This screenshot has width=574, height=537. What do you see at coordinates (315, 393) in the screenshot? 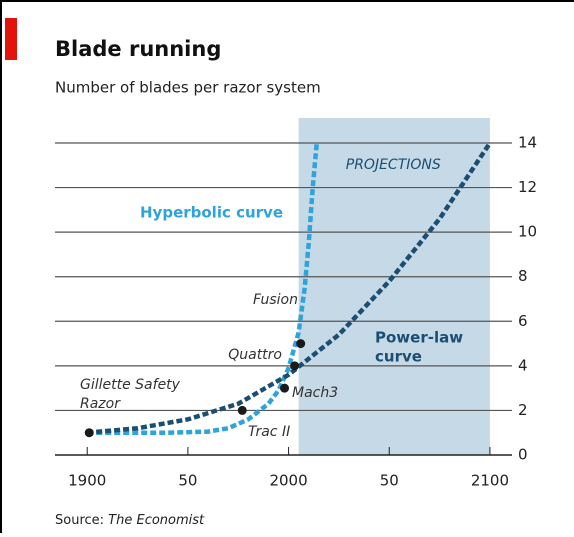
I see `event-label: Mach3` at bounding box center [315, 393].